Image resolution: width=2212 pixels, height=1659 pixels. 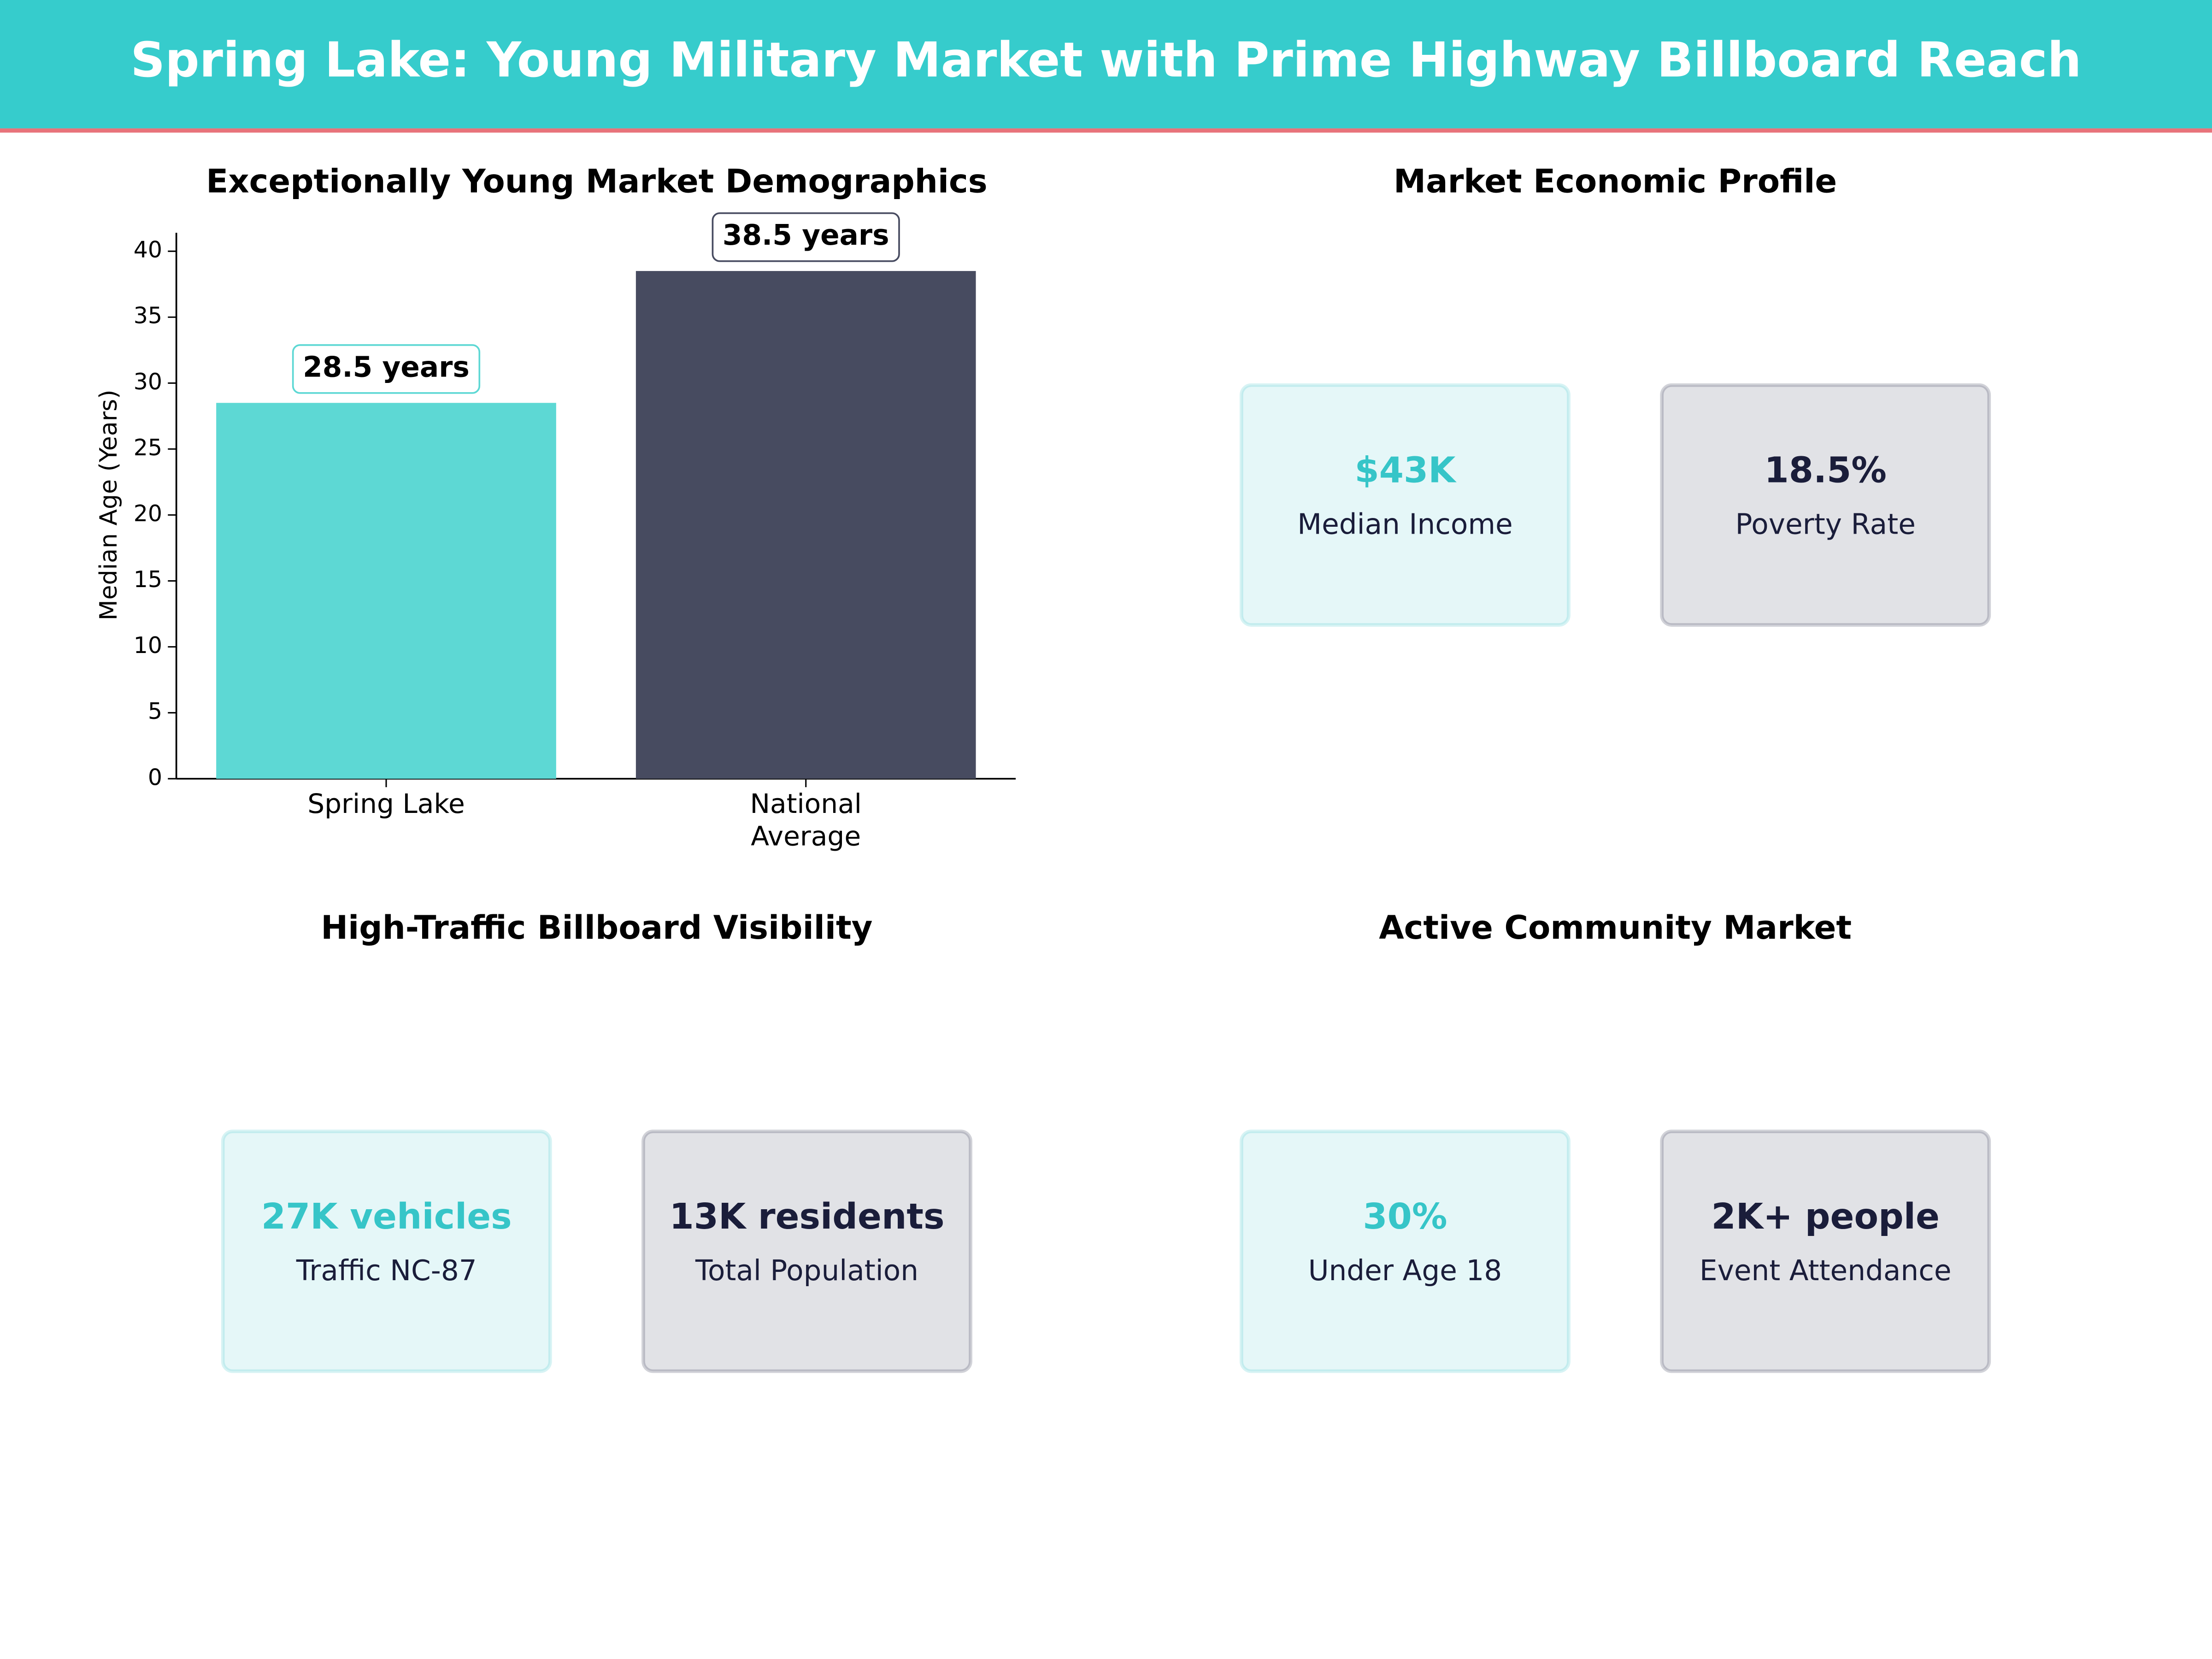 I want to click on value-label: 38.5 years, so click(x=806, y=235).